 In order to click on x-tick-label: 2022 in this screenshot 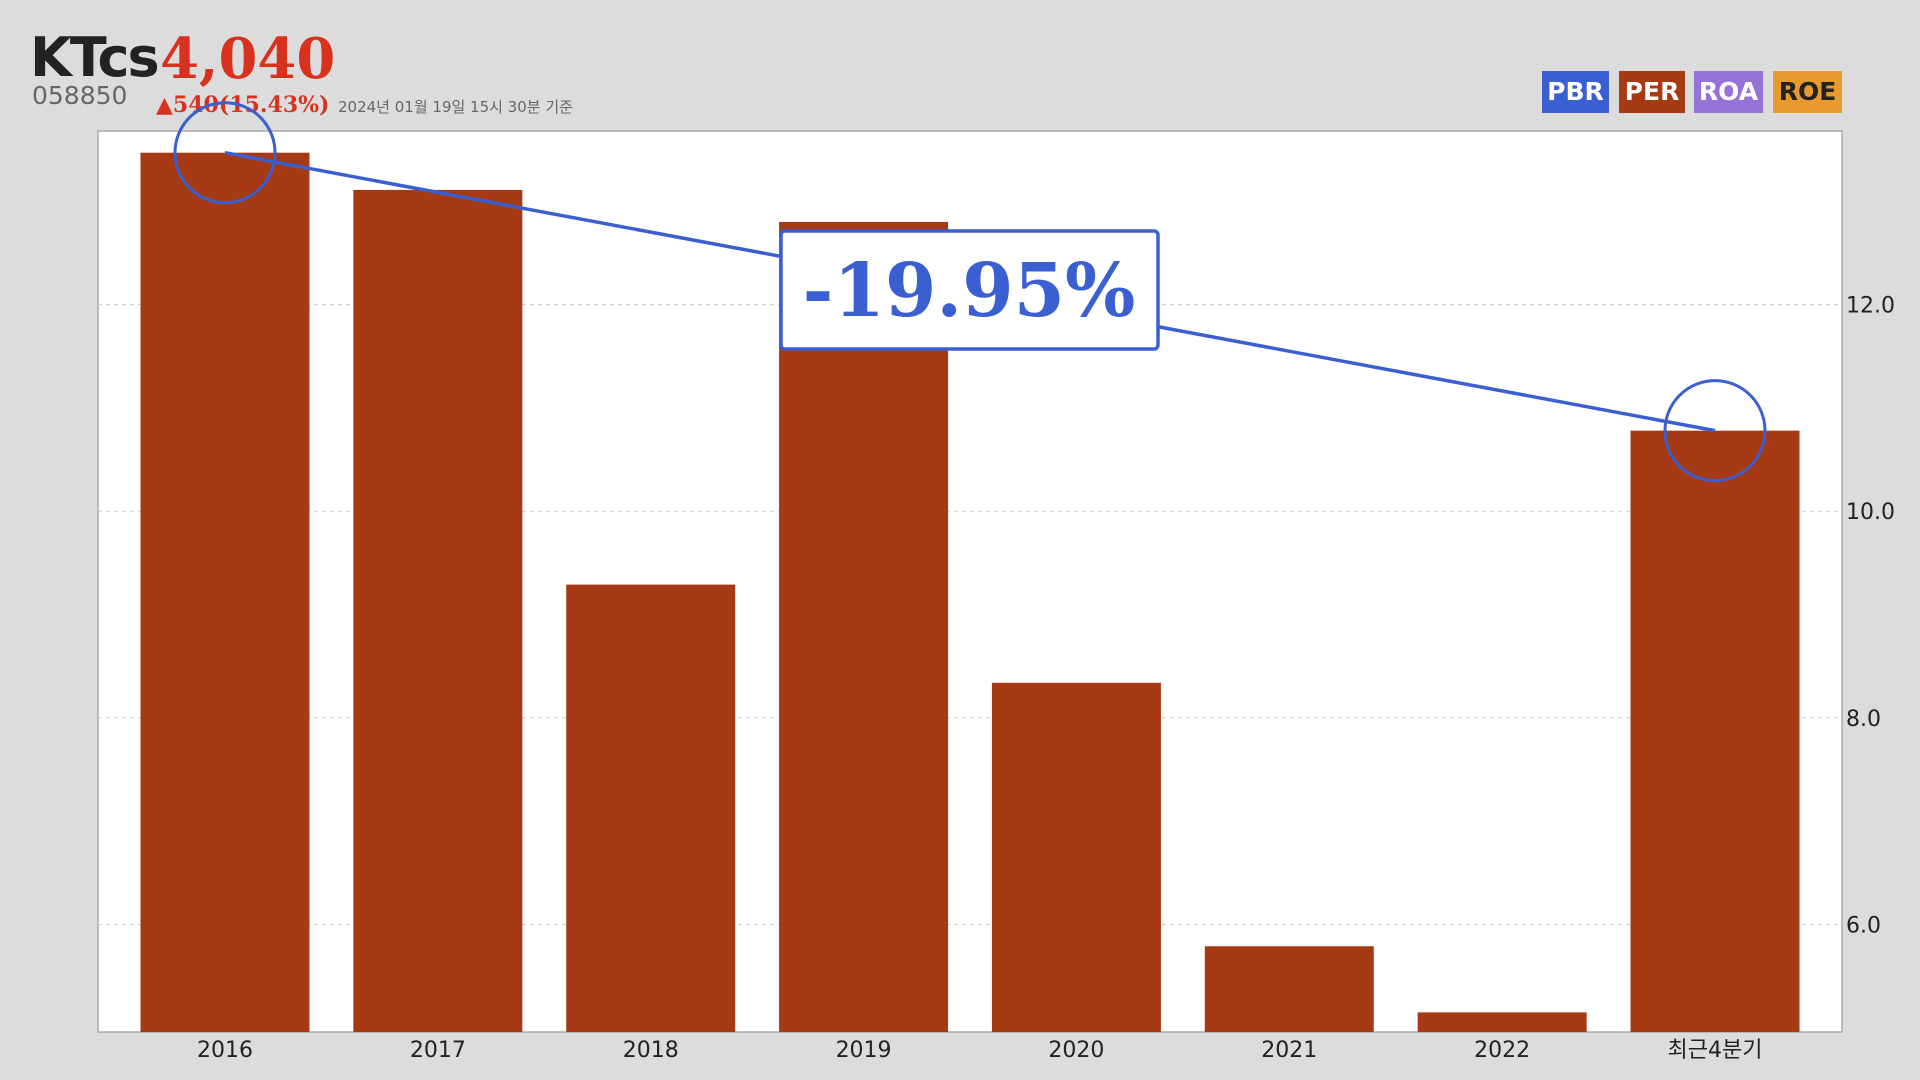, I will do `click(1502, 1050)`.